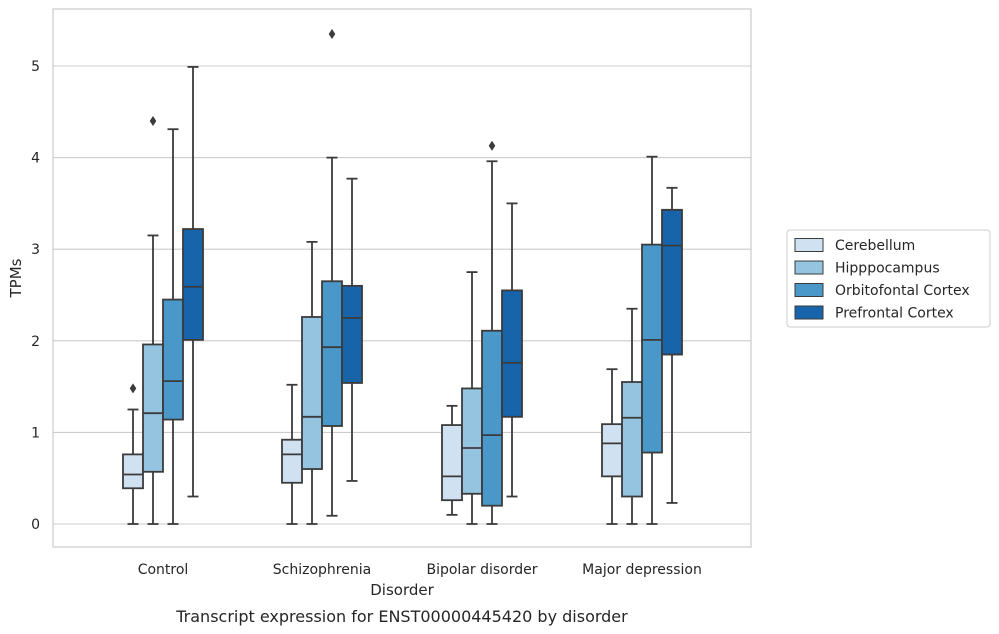  What do you see at coordinates (35, 296) in the screenshot?
I see `y-axis-ticks: 0 1 2 3 4 5` at bounding box center [35, 296].